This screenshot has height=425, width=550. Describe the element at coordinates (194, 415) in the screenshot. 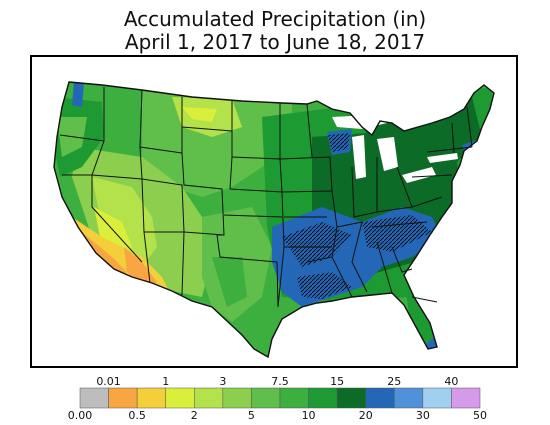

I see `legend-bottom-label: 2` at that location.